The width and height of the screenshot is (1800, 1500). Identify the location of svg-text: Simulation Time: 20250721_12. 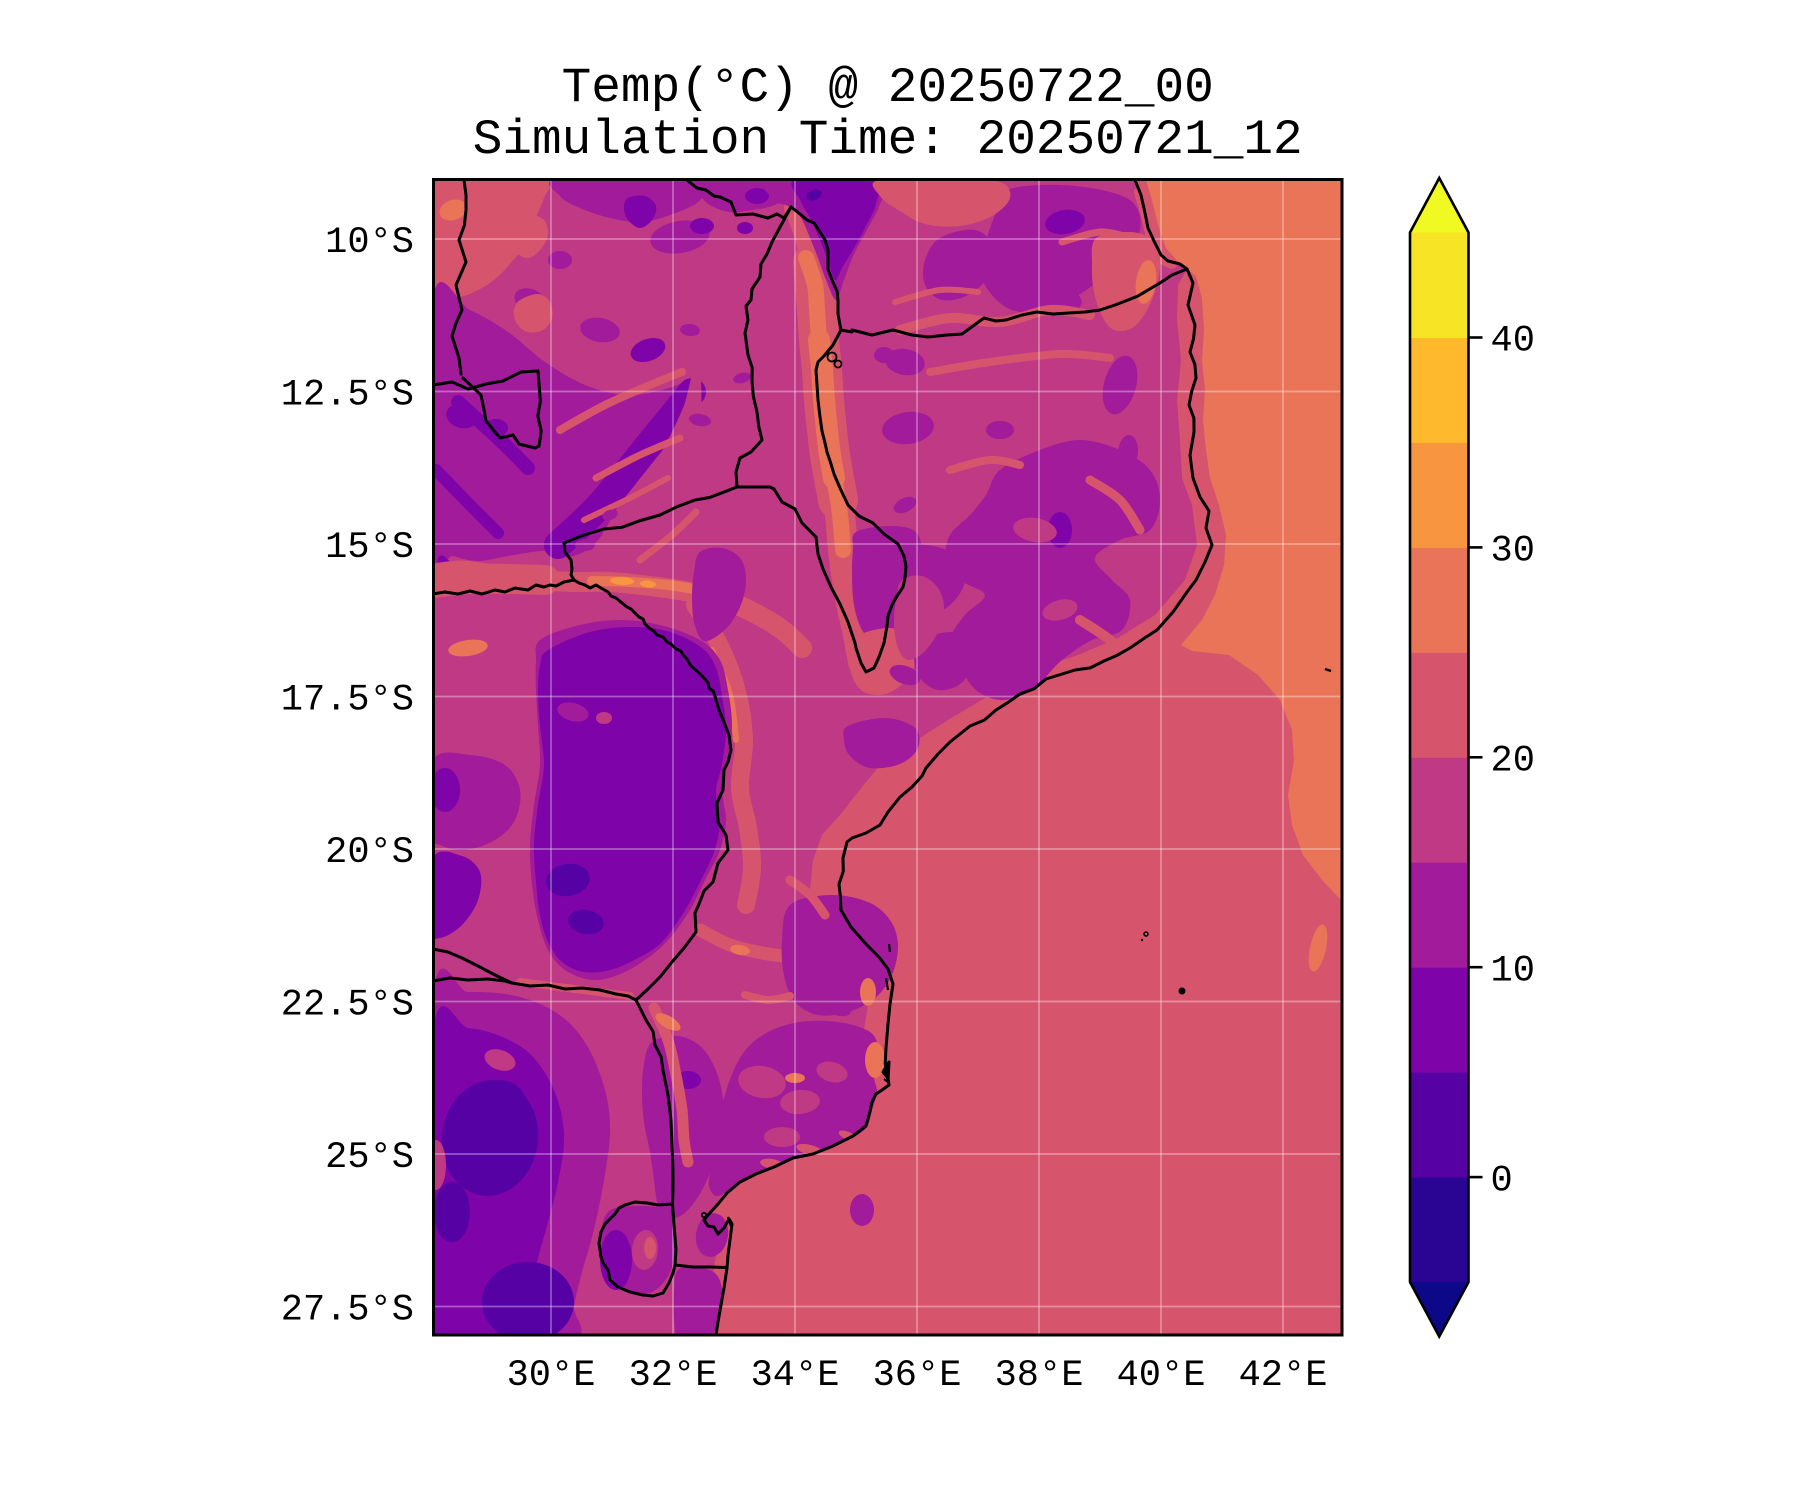
(888, 140).